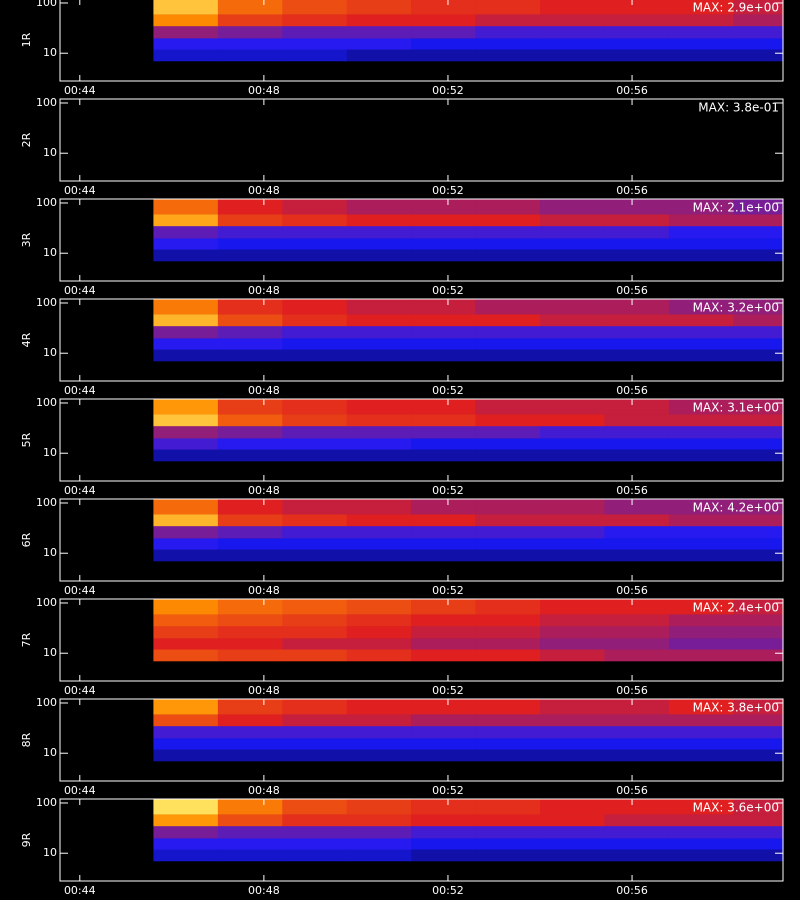 The width and height of the screenshot is (800, 900). Describe the element at coordinates (421, 41) in the screenshot. I see `plot-frame` at that location.